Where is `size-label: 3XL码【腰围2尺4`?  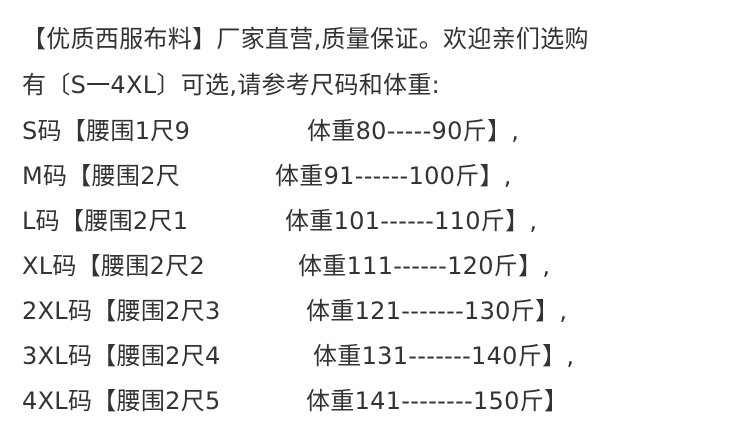
size-label: 3XL码【腰围2尺4 is located at coordinates (121, 356).